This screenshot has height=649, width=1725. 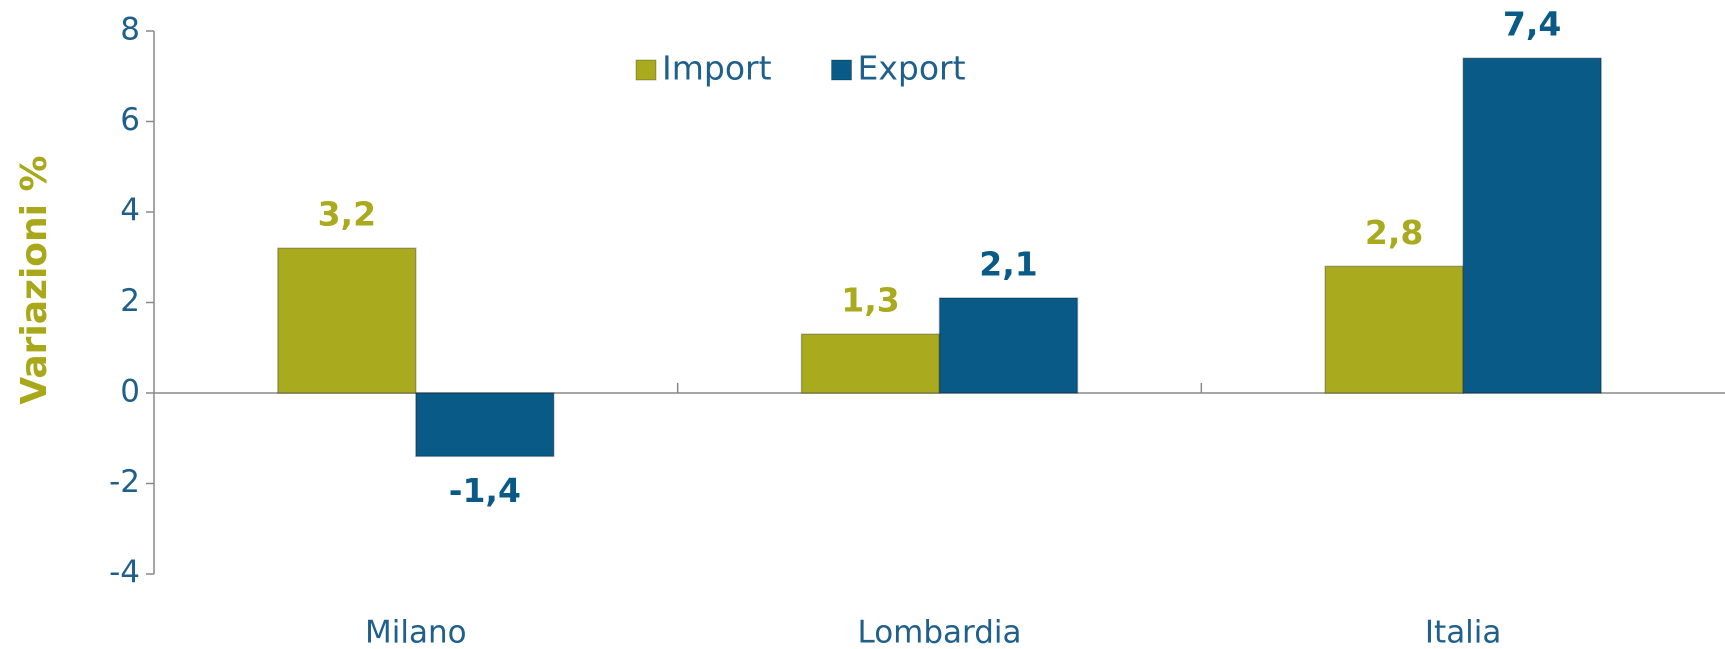 What do you see at coordinates (416, 632) in the screenshot?
I see `x-tick-label: Milano` at bounding box center [416, 632].